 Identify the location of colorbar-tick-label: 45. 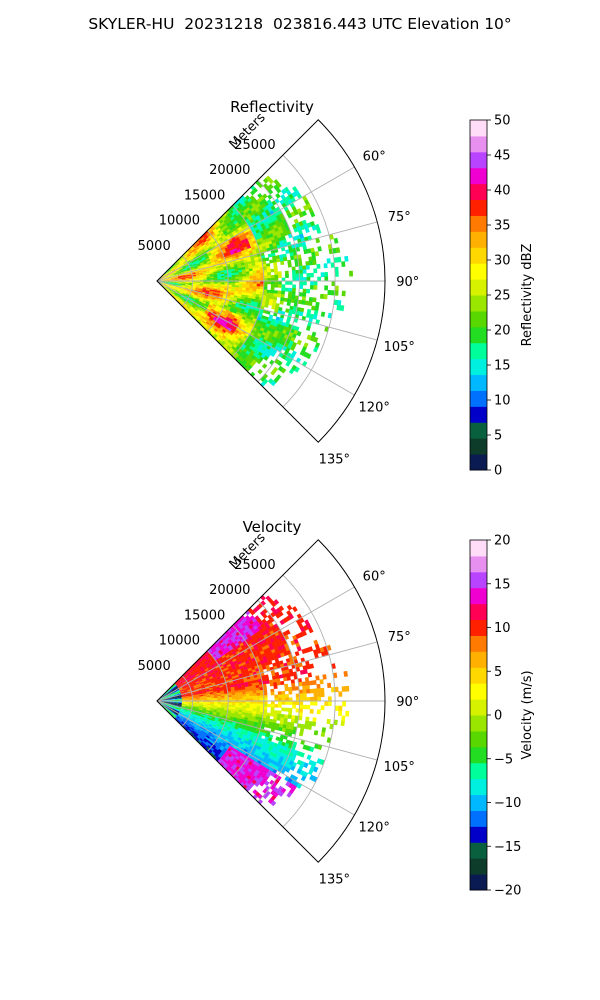
(502, 156).